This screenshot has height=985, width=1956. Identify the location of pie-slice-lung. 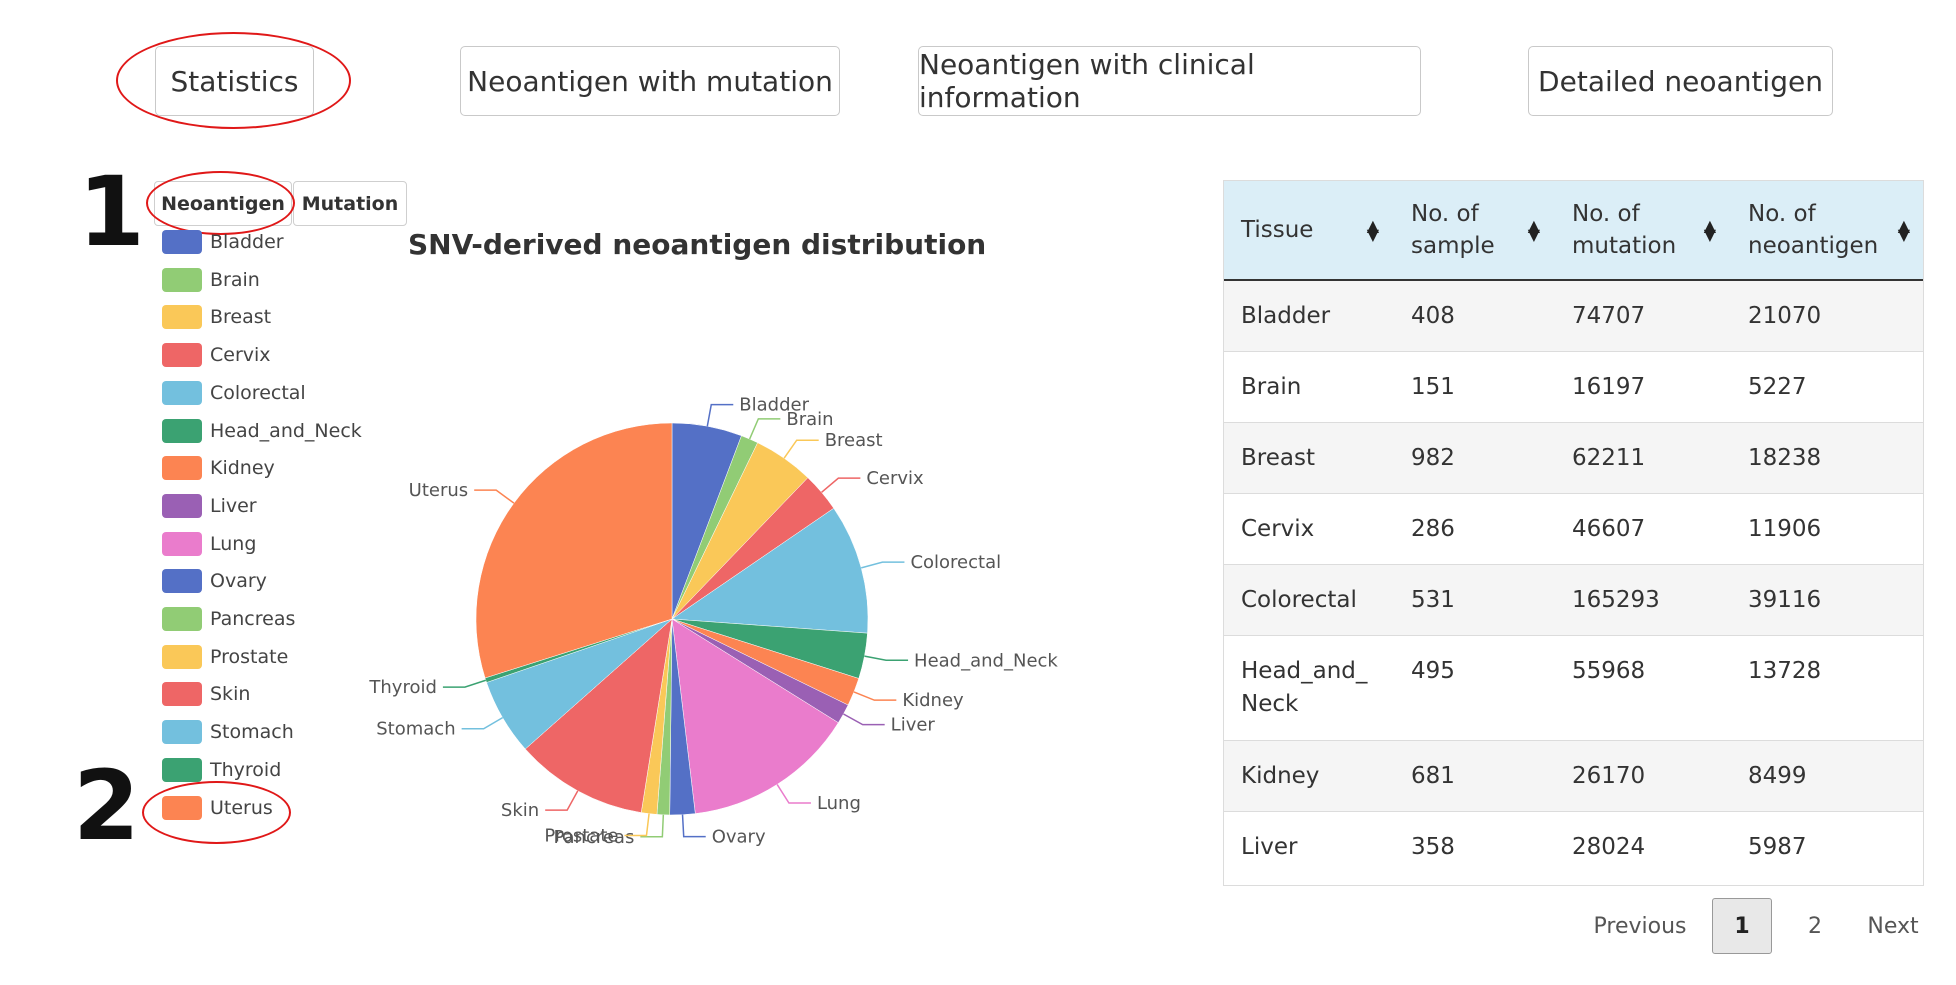
(755, 716).